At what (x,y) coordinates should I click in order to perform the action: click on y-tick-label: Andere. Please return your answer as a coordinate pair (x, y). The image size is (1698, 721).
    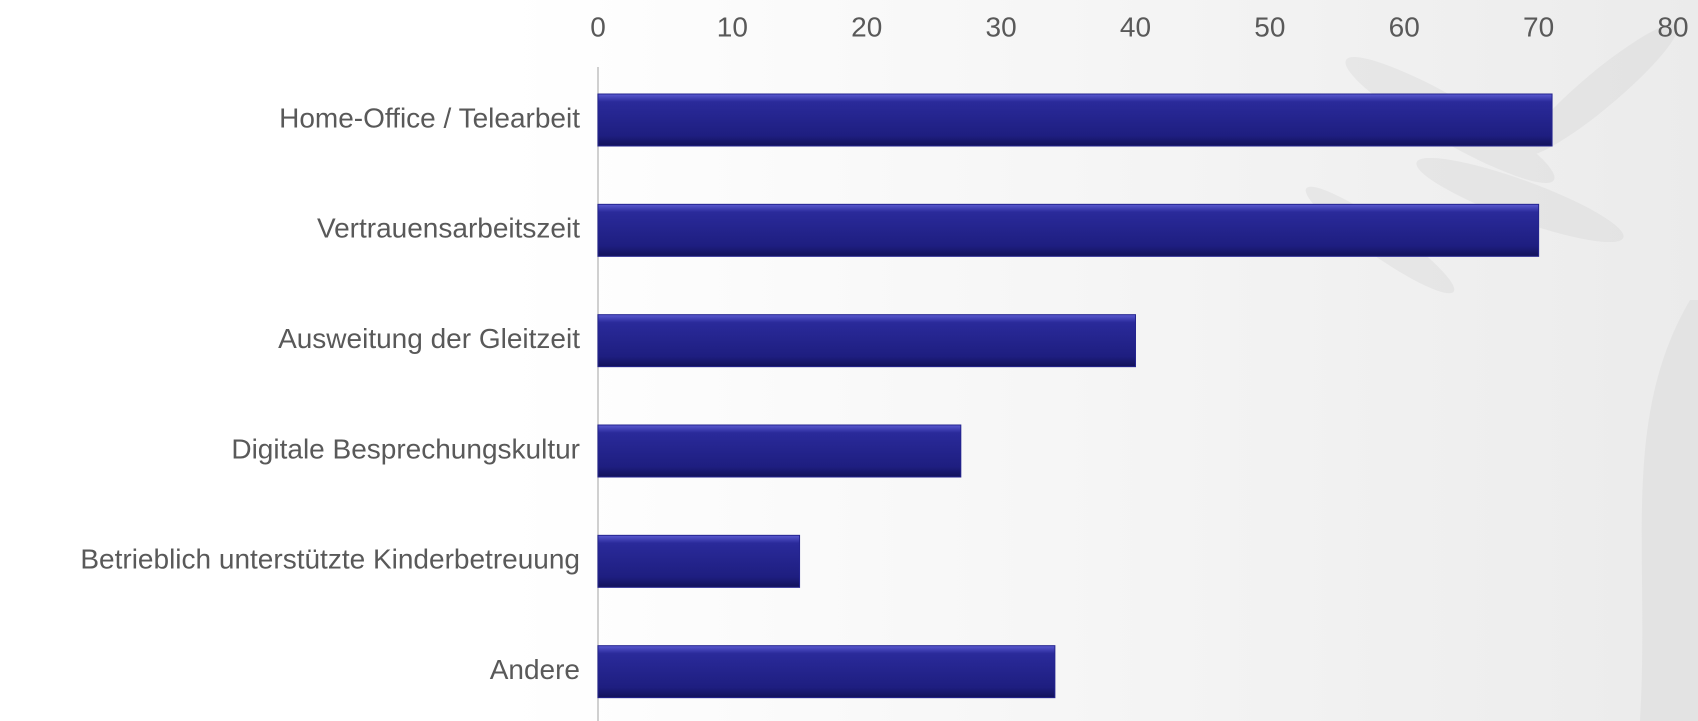
    Looking at the image, I should click on (535, 669).